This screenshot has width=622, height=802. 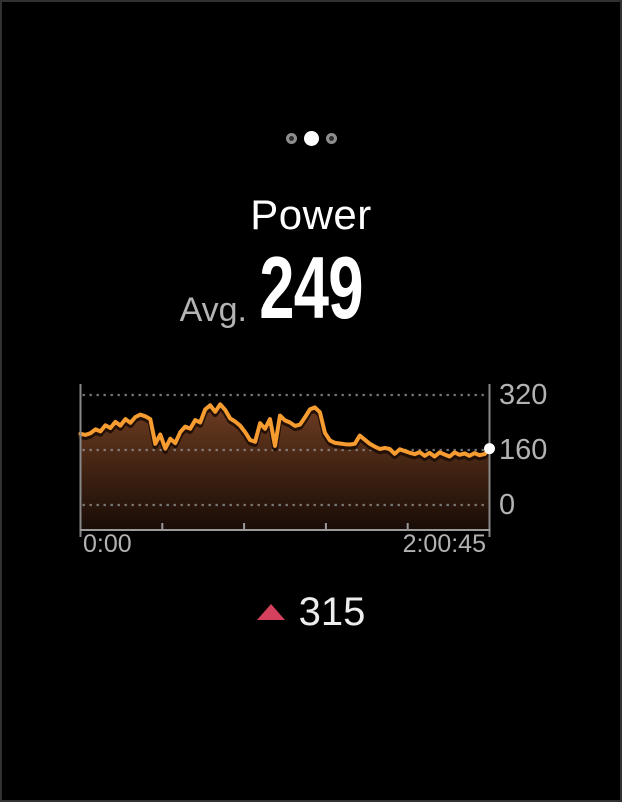 What do you see at coordinates (311, 214) in the screenshot?
I see `page-title: Power` at bounding box center [311, 214].